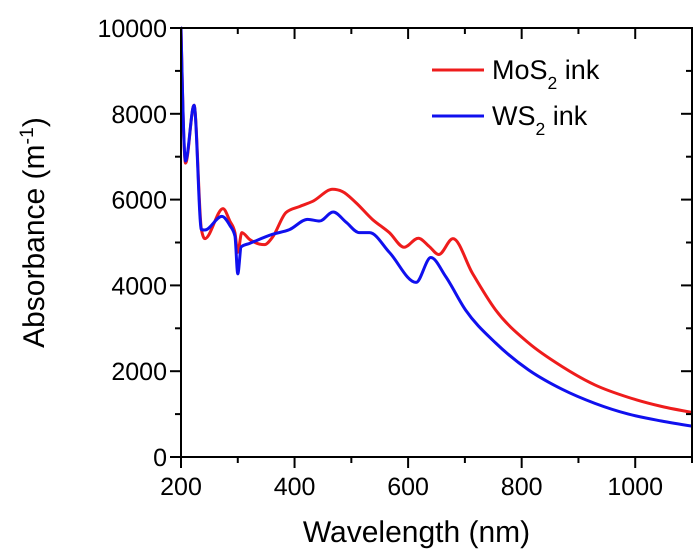 The height and width of the screenshot is (554, 696). What do you see at coordinates (132, 29) in the screenshot?
I see `y-tick-label: 10000` at bounding box center [132, 29].